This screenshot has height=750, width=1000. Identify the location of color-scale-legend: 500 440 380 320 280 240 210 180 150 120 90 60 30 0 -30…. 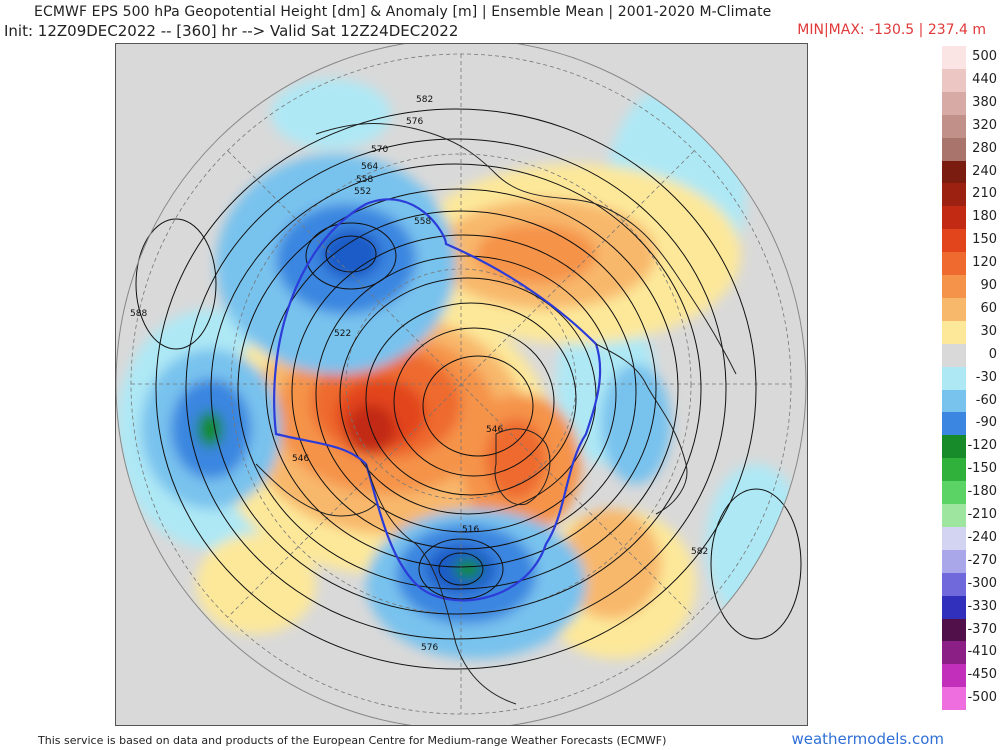
(970, 378).